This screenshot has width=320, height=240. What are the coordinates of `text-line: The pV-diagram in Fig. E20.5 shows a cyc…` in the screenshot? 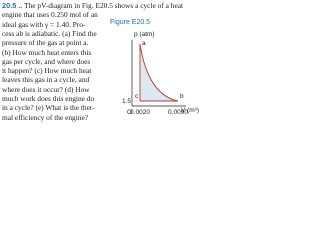 It's located at (104, 5).